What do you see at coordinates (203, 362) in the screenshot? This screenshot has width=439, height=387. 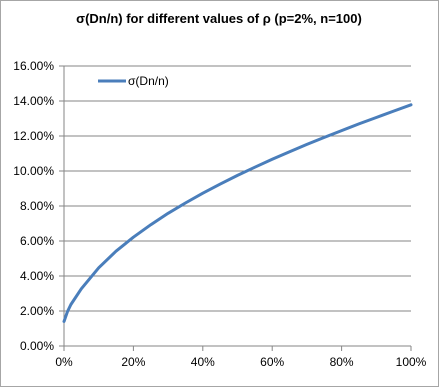 I see `x-tick-label: 40%` at bounding box center [203, 362].